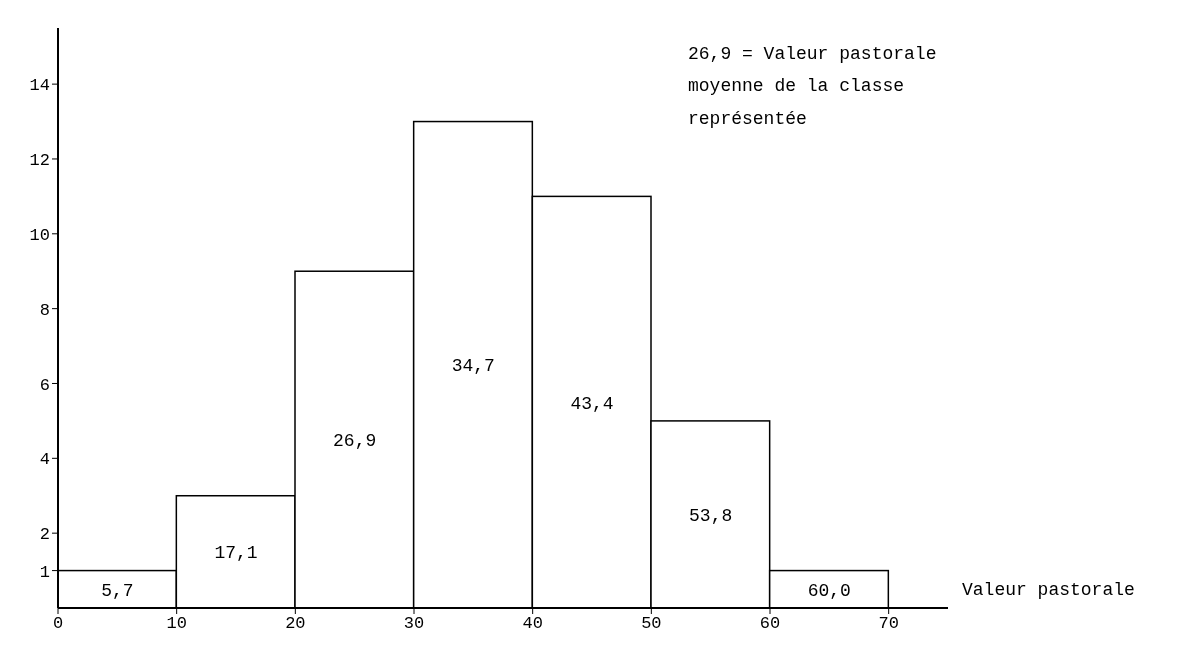 This screenshot has height=664, width=1186. I want to click on y-tick-label: 10, so click(39, 235).